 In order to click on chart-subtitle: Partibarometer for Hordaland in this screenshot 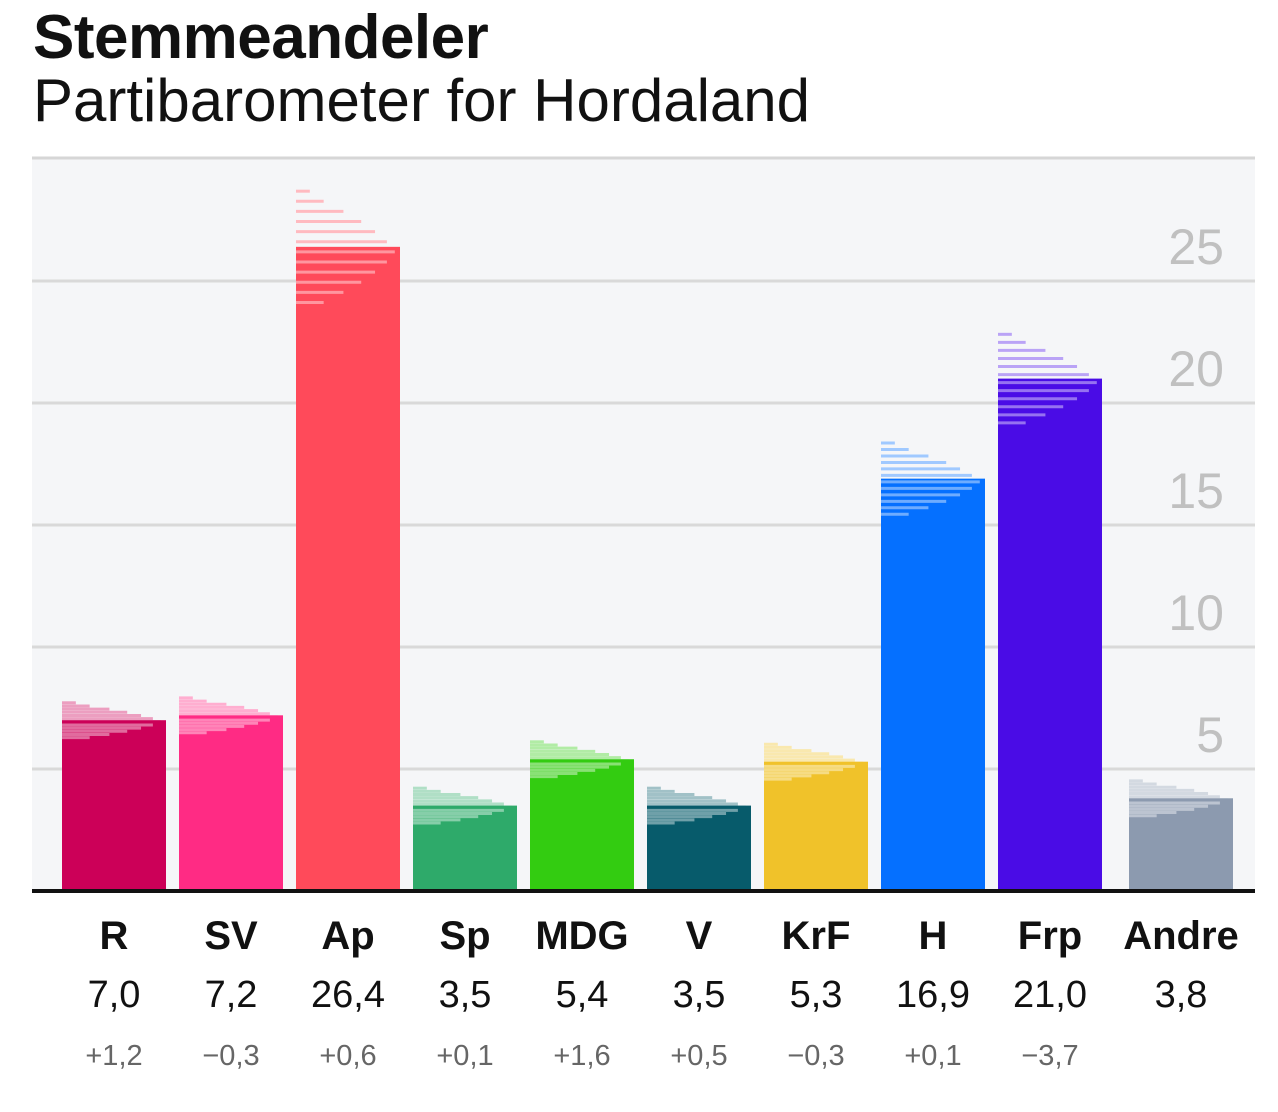, I will do `click(422, 100)`.